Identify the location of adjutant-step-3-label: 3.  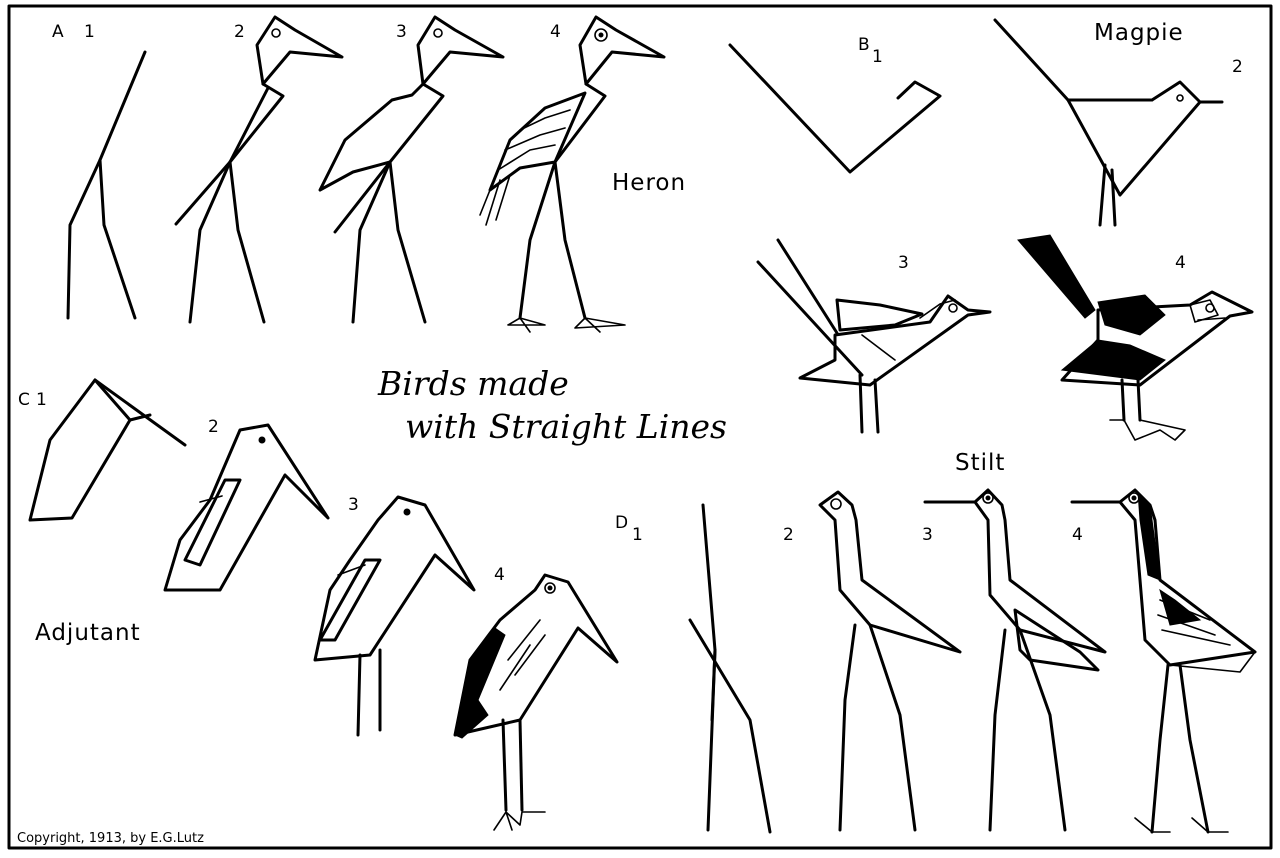
(353, 505).